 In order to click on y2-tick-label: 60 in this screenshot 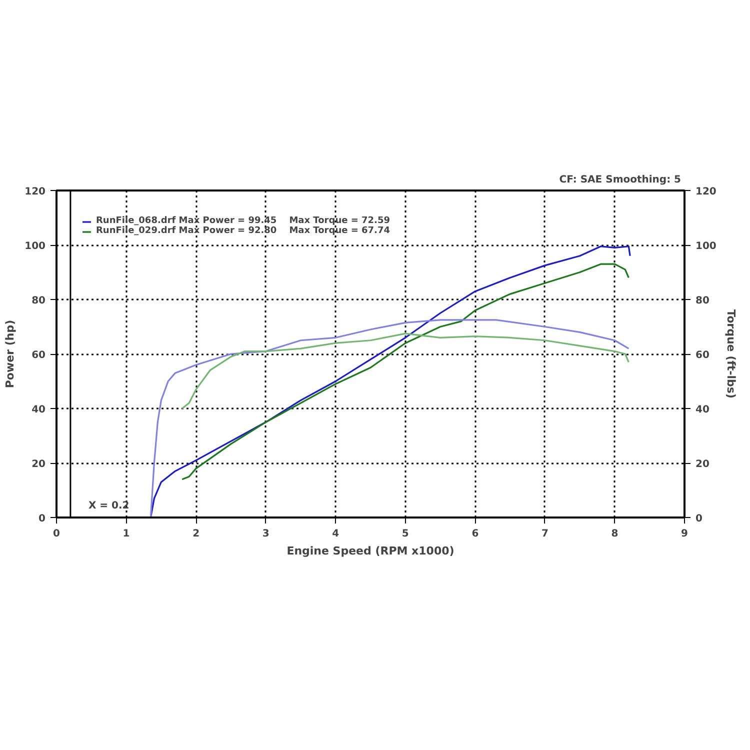, I will do `click(703, 355)`.